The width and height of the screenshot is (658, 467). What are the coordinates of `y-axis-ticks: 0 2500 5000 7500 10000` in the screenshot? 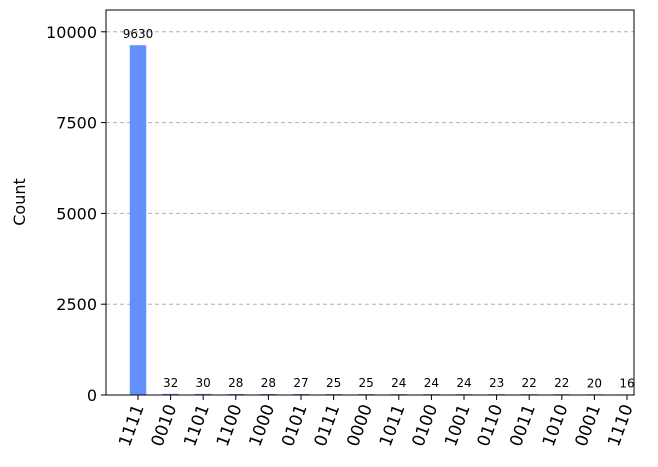 It's located at (76, 214).